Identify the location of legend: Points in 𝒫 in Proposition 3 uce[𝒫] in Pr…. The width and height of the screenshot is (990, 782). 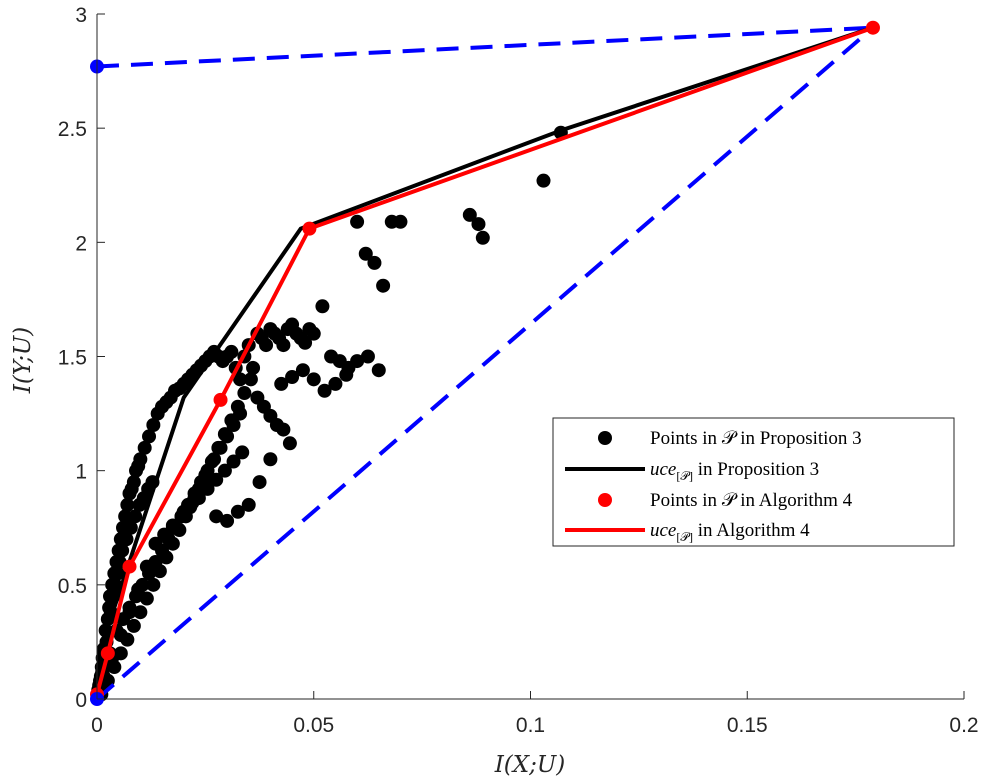
(753, 482).